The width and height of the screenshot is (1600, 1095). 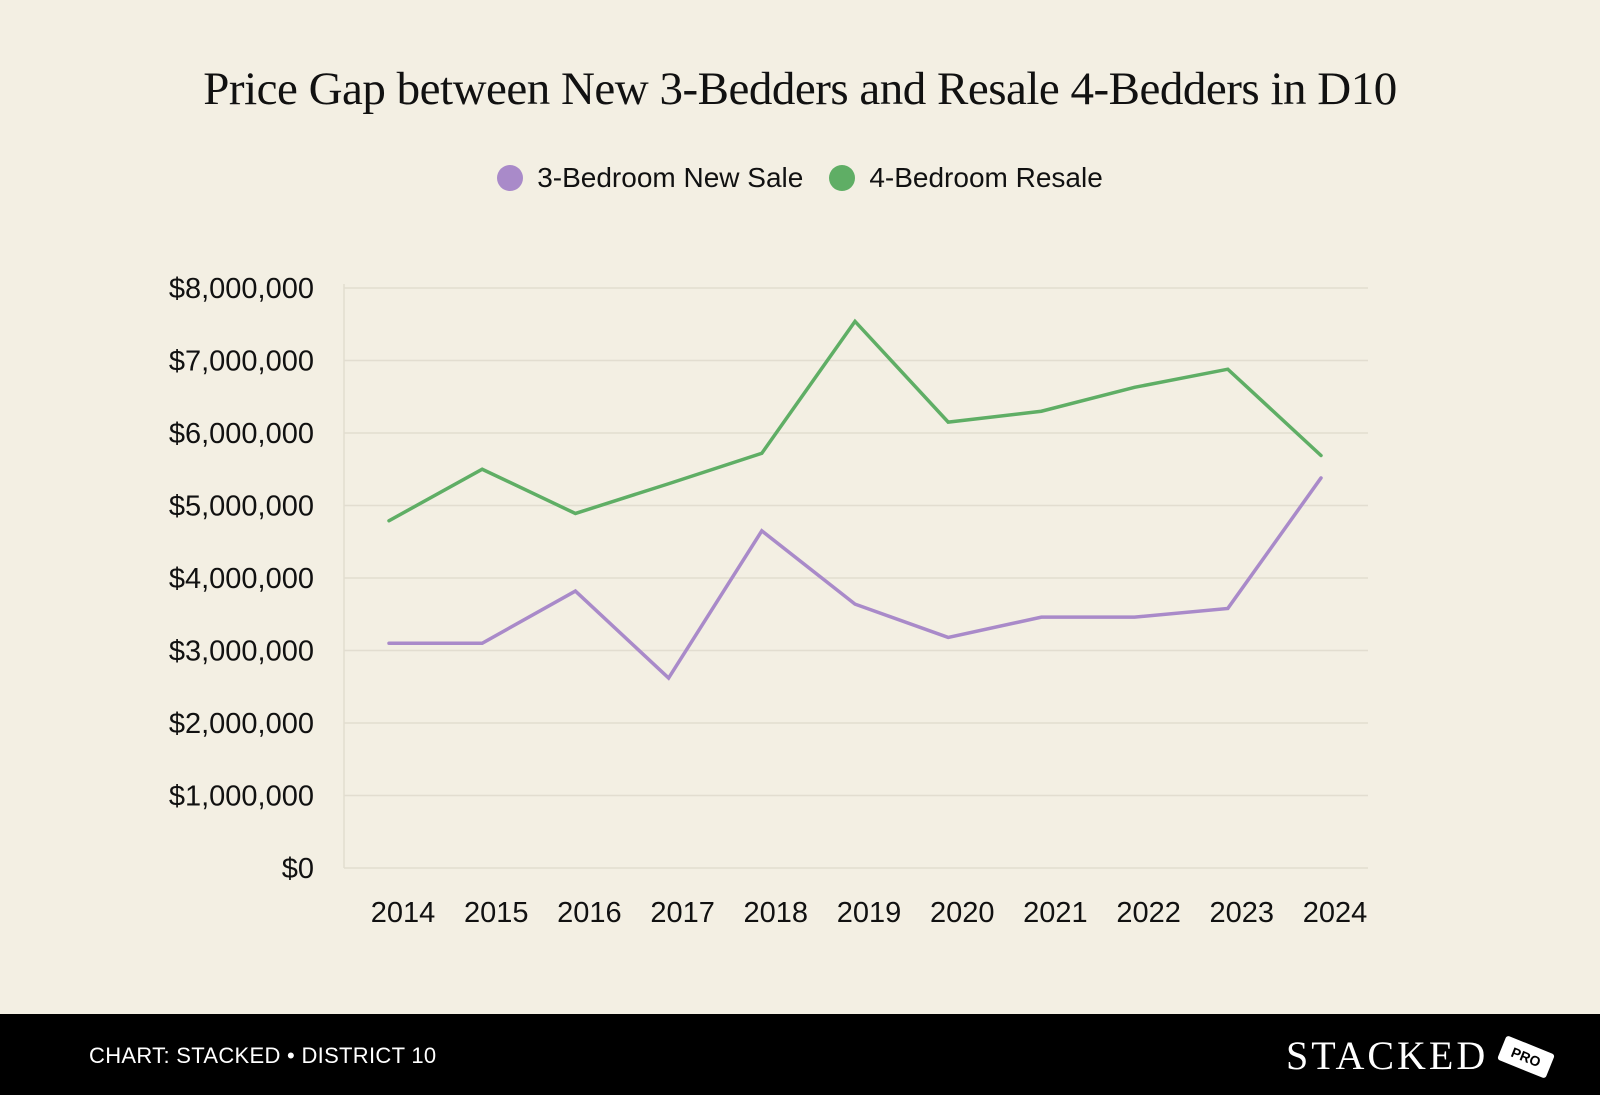 What do you see at coordinates (241, 362) in the screenshot?
I see `y-tick-label: $7,000,000` at bounding box center [241, 362].